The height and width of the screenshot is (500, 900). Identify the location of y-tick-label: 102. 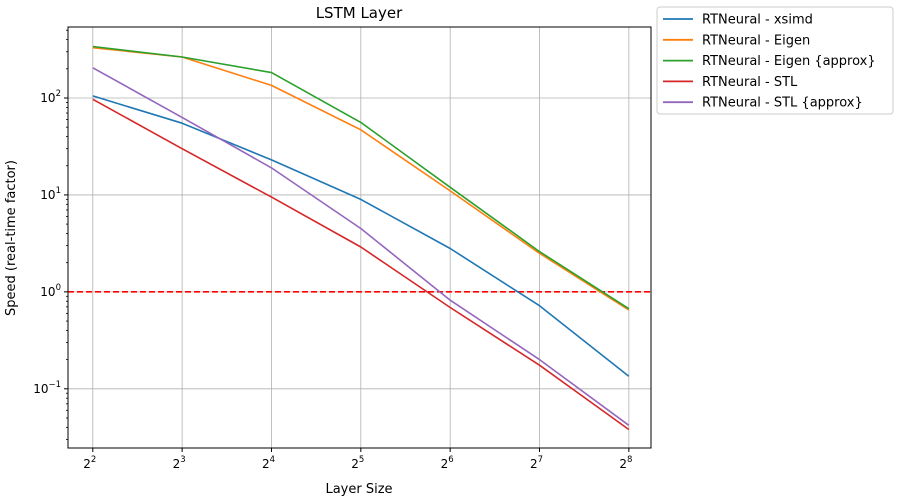
(50, 97).